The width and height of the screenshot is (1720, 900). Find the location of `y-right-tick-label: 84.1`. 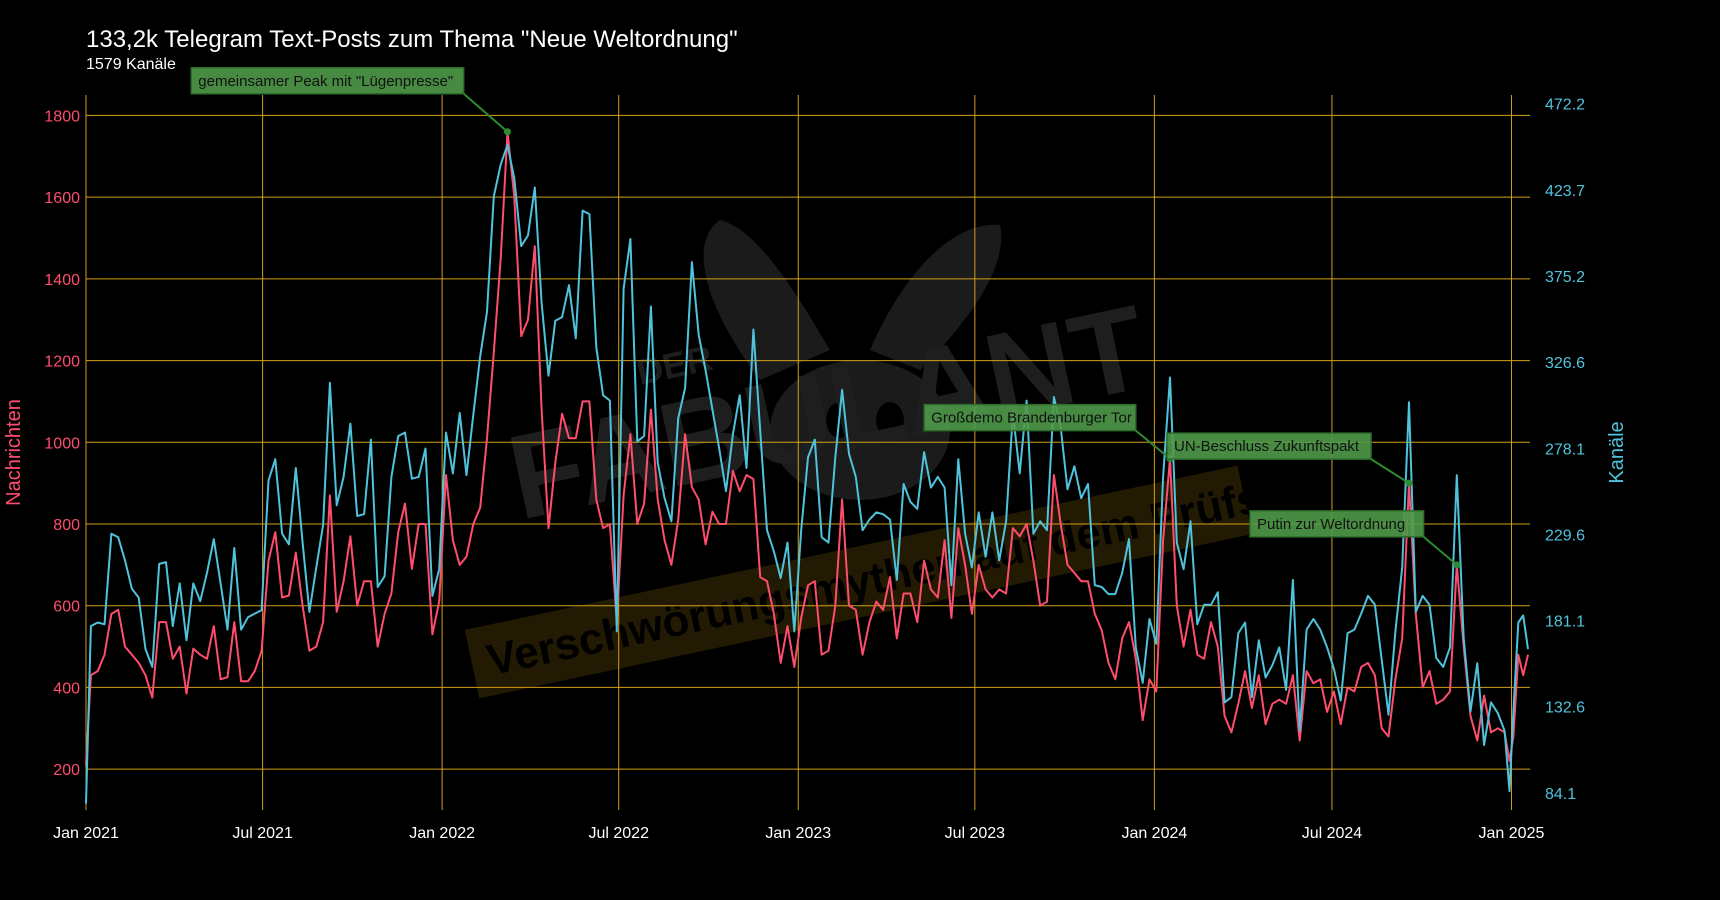

y-right-tick-label: 84.1 is located at coordinates (1560, 794).